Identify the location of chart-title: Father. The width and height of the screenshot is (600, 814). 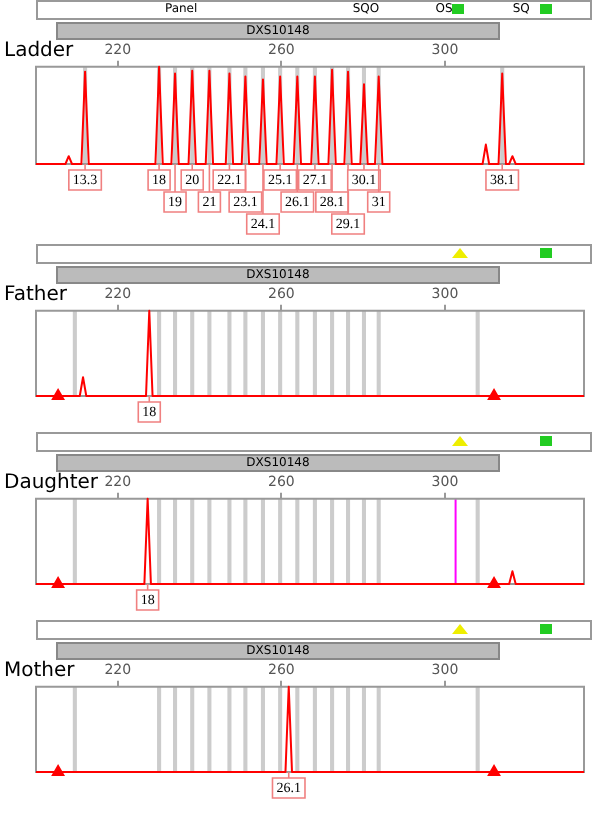
(35, 295).